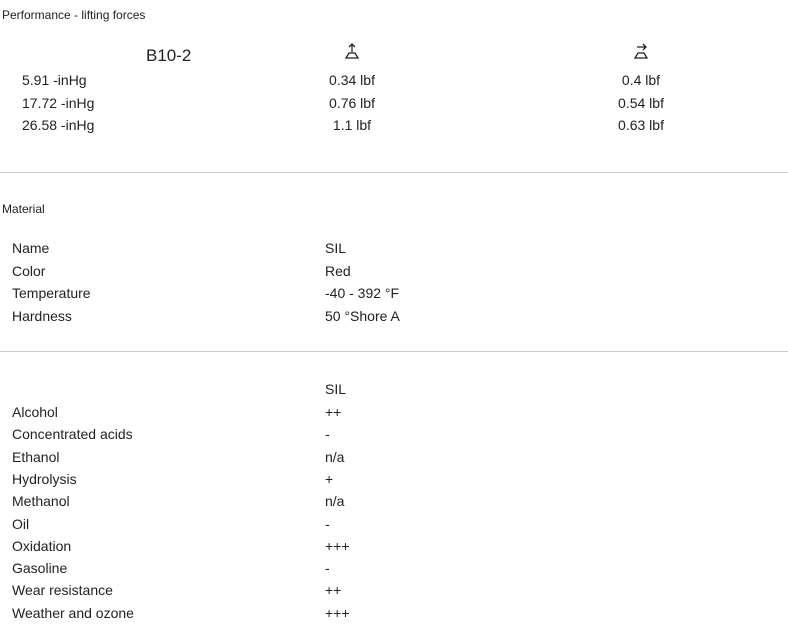 The height and width of the screenshot is (631, 788). What do you see at coordinates (352, 51) in the screenshot?
I see `suction-cup-vertical-force-icon` at bounding box center [352, 51].